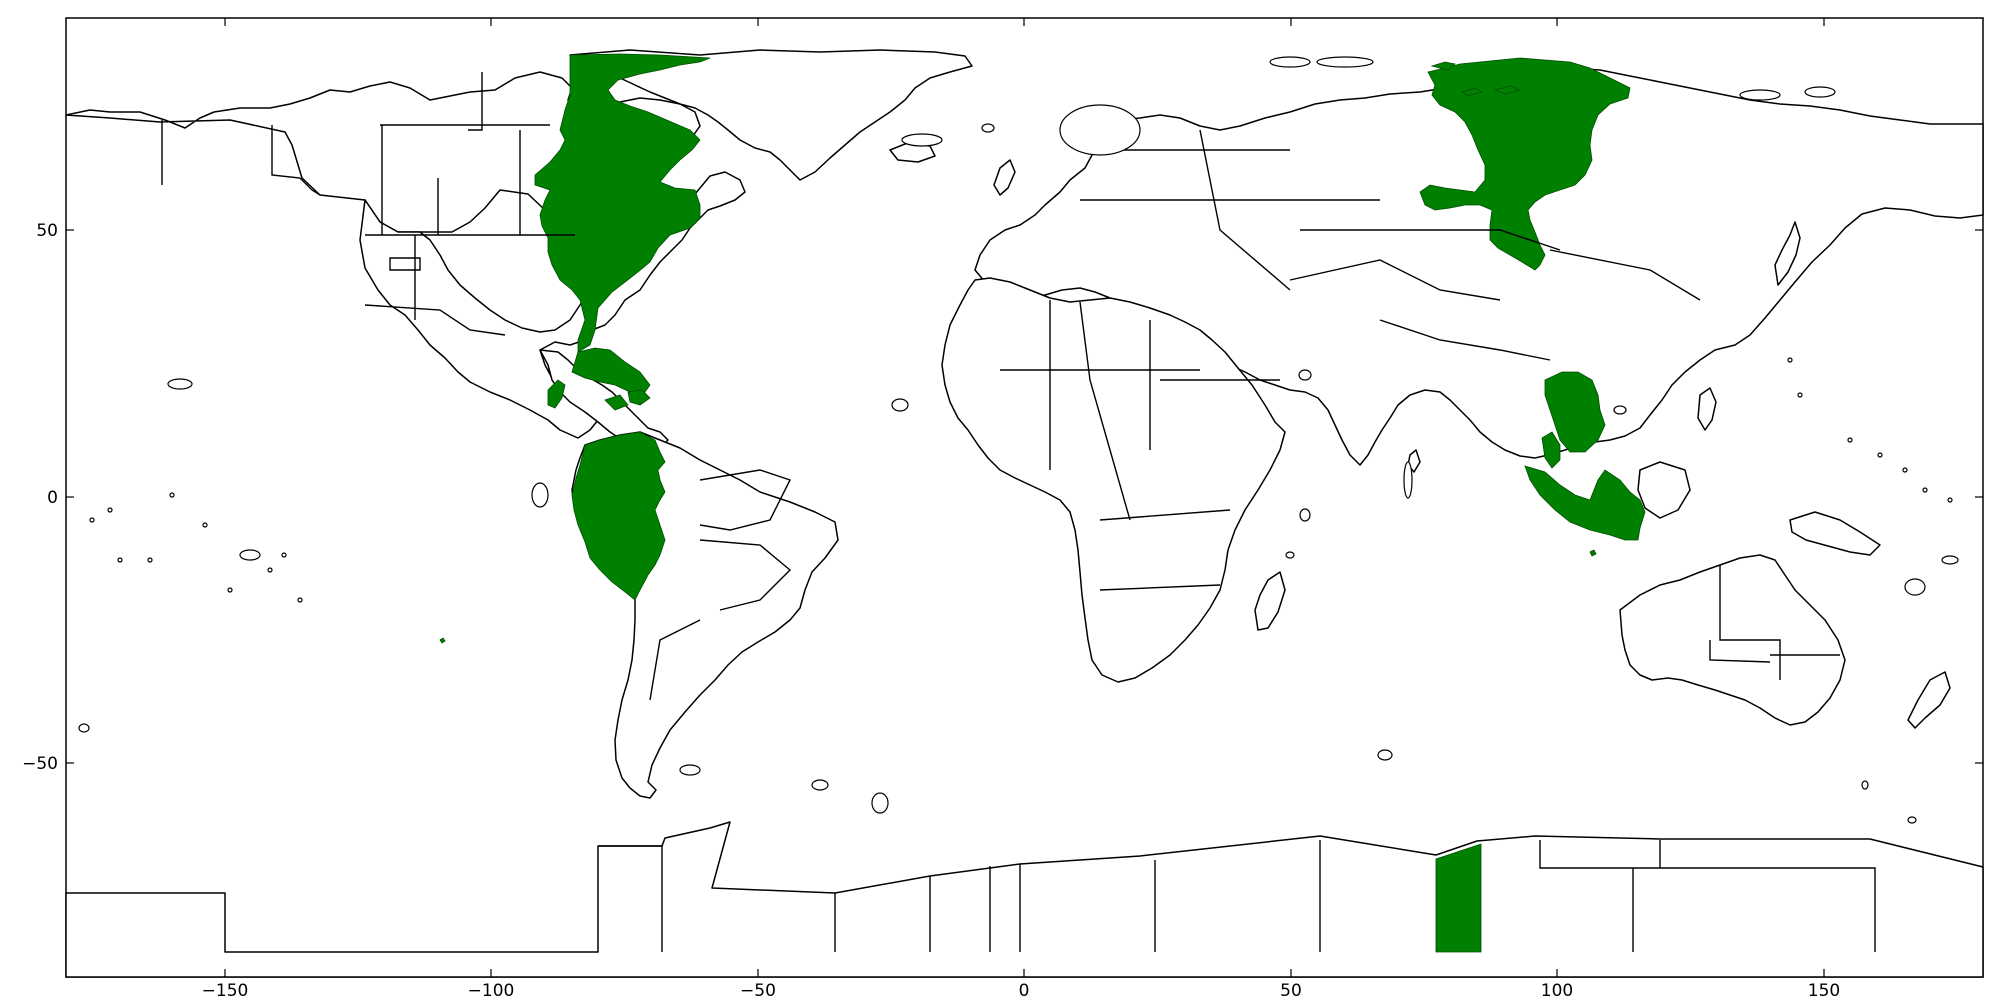 The image size is (2000, 1000). I want to click on highlight-indochina, so click(1575, 412).